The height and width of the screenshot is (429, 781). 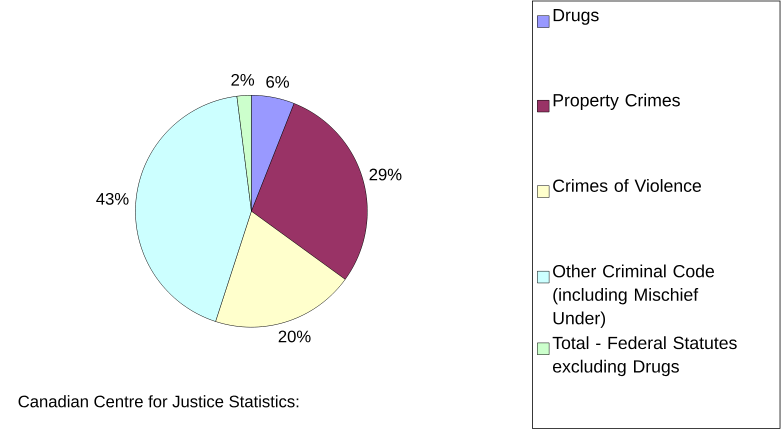 What do you see at coordinates (158, 401) in the screenshot?
I see `text: Canadian Centre for Justice Statistics:` at bounding box center [158, 401].